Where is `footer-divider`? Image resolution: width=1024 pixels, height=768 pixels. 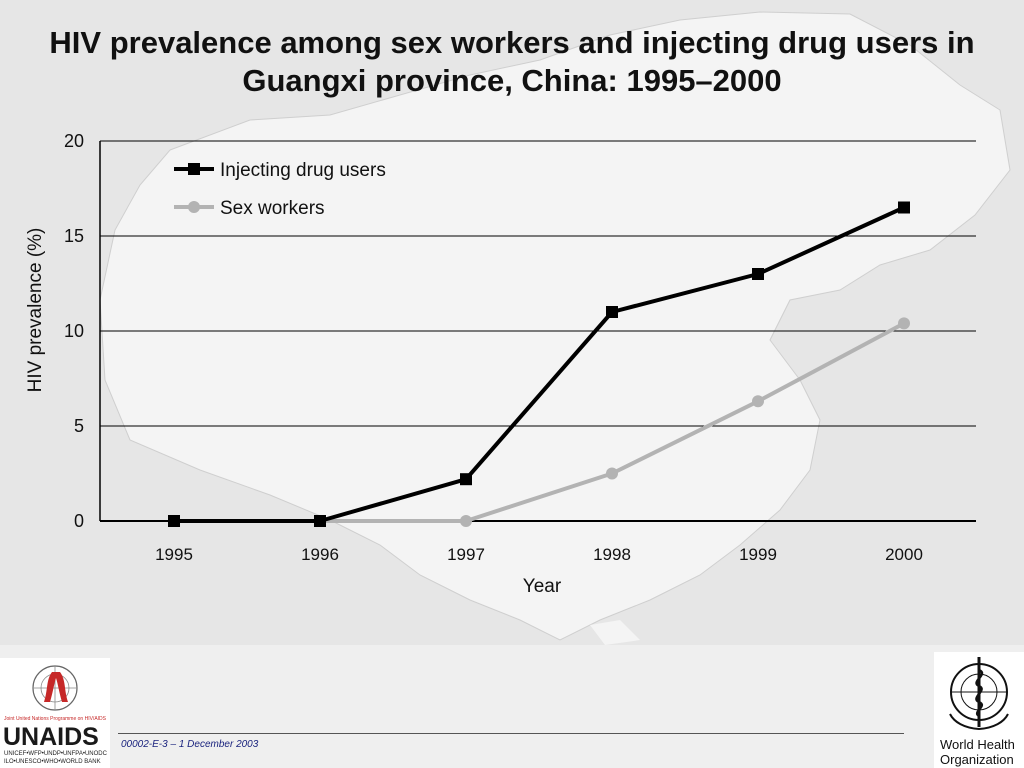
footer-divider is located at coordinates (511, 733).